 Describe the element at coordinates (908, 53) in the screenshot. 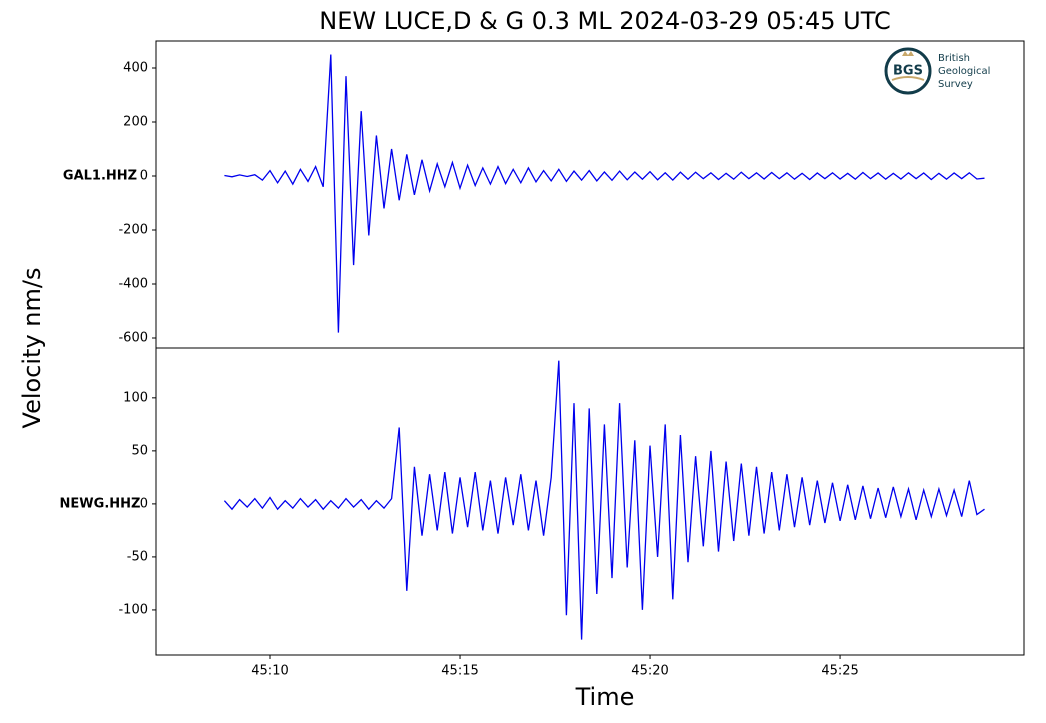

I see `logo-crown` at that location.